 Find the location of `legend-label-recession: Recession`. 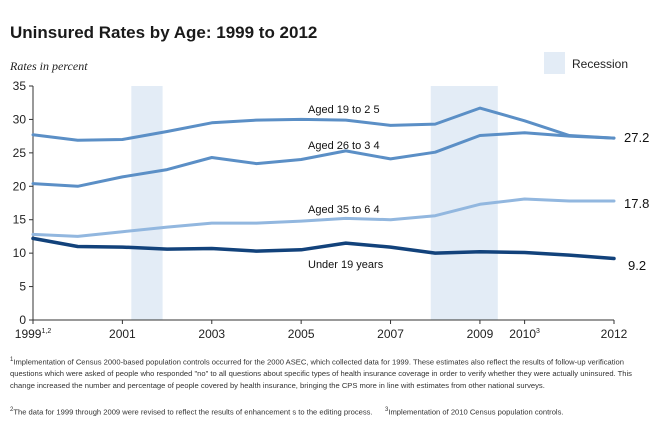

legend-label-recession: Recession is located at coordinates (600, 64).